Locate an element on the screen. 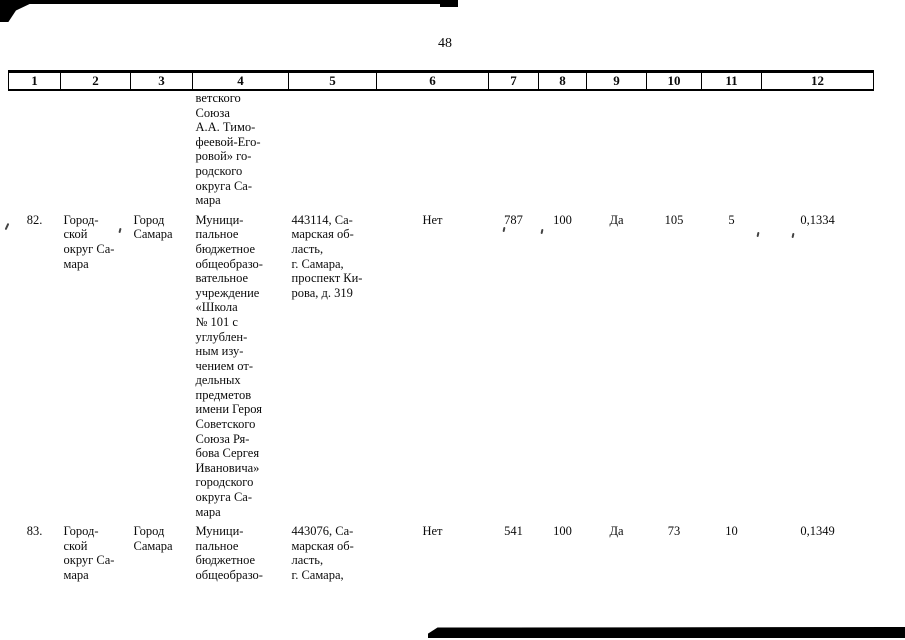 The image size is (905, 640). column-header-11: 11 is located at coordinates (731, 80).